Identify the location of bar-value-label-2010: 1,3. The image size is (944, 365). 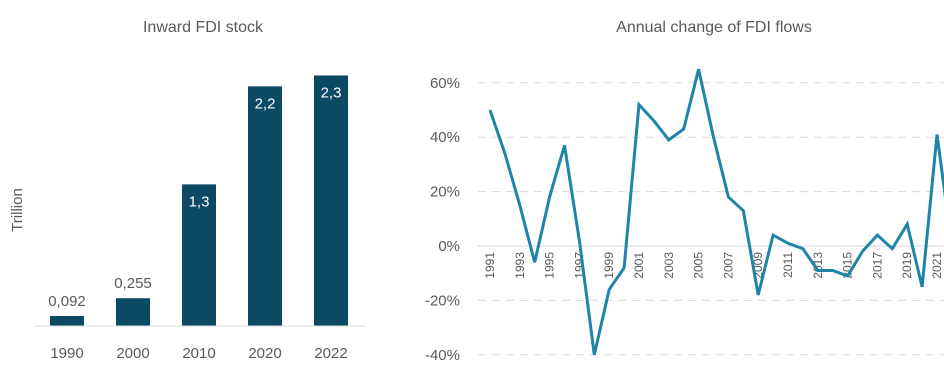
(199, 201).